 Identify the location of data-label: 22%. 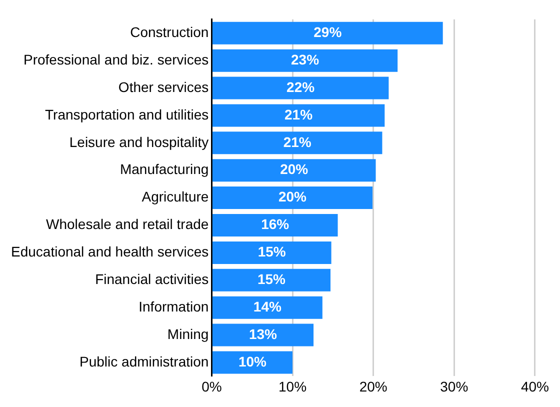
(301, 86).